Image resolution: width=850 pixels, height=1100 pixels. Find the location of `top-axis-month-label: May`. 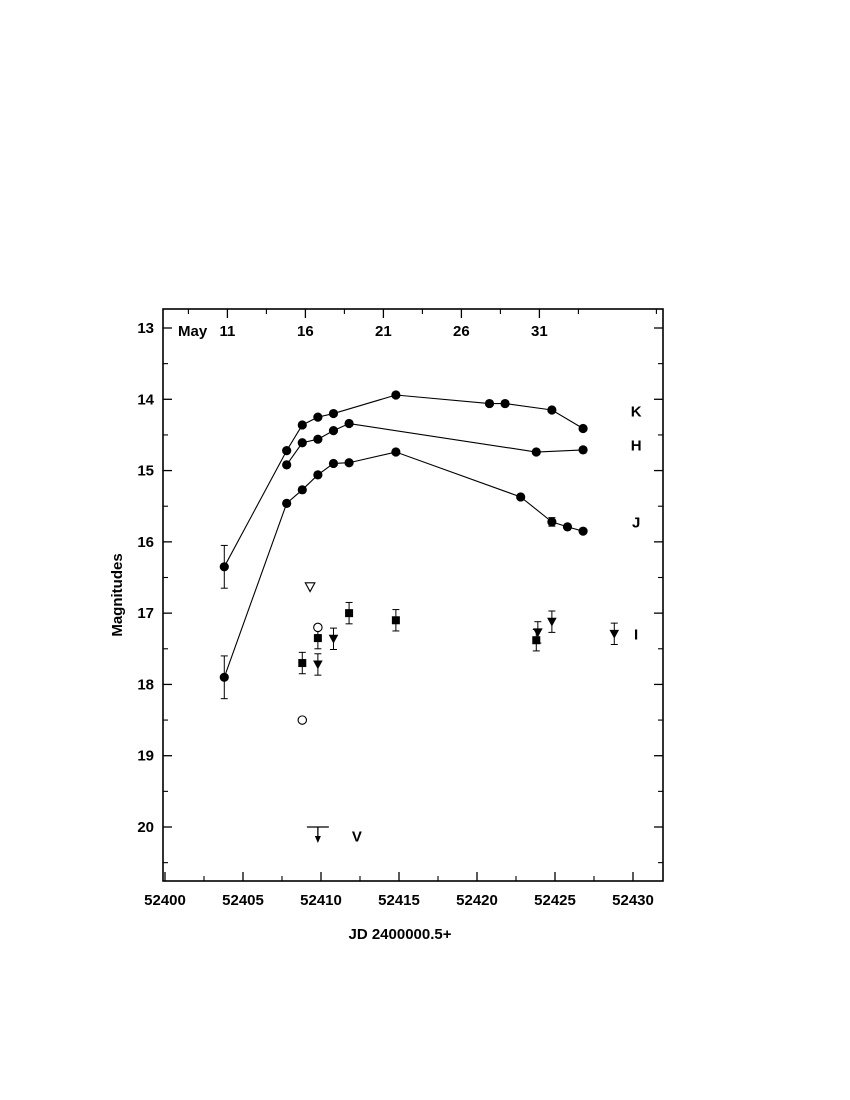

top-axis-month-label: May is located at coordinates (193, 331).